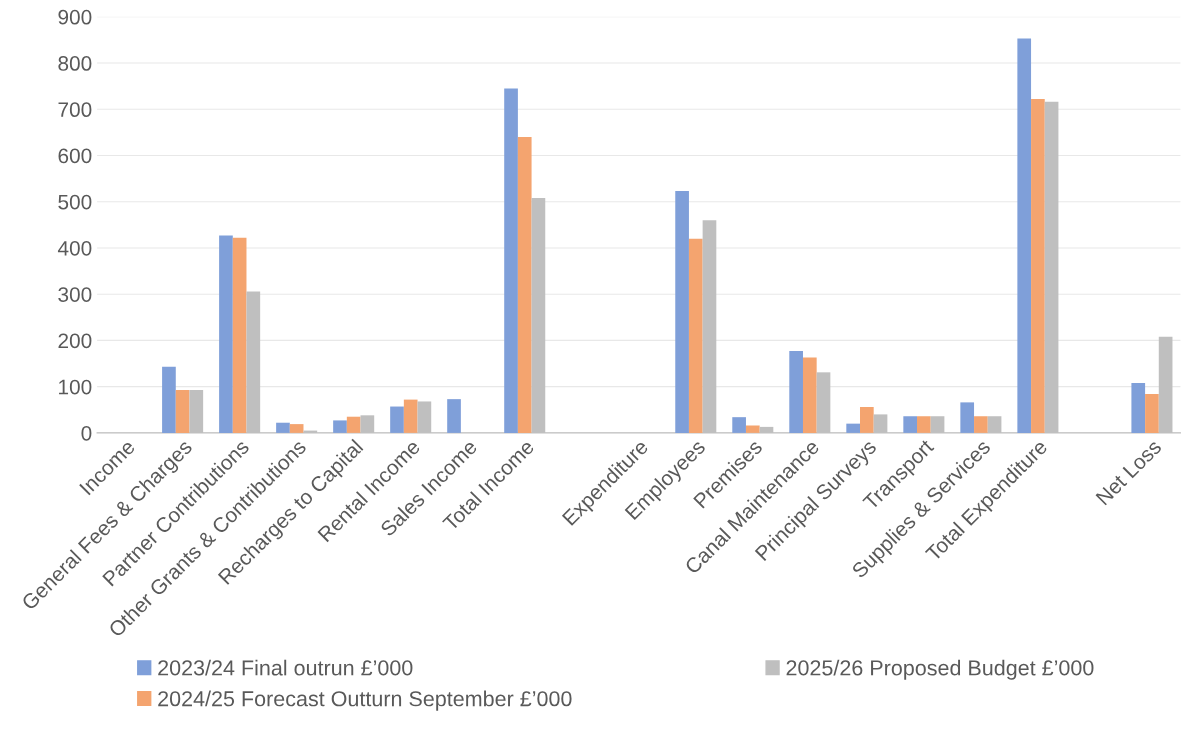  I want to click on y-tick-label: 200, so click(75, 341).